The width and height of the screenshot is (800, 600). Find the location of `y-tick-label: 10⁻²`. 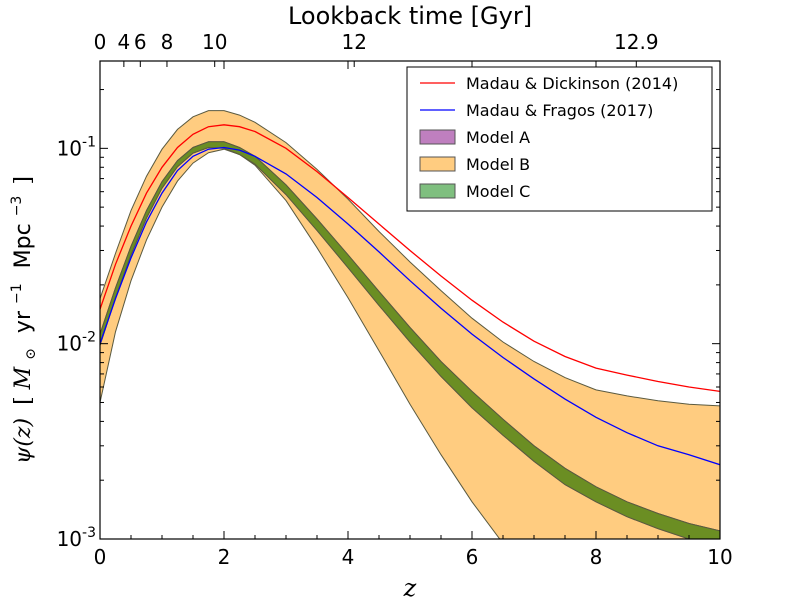

y-tick-label: 10⁻² is located at coordinates (76, 343).